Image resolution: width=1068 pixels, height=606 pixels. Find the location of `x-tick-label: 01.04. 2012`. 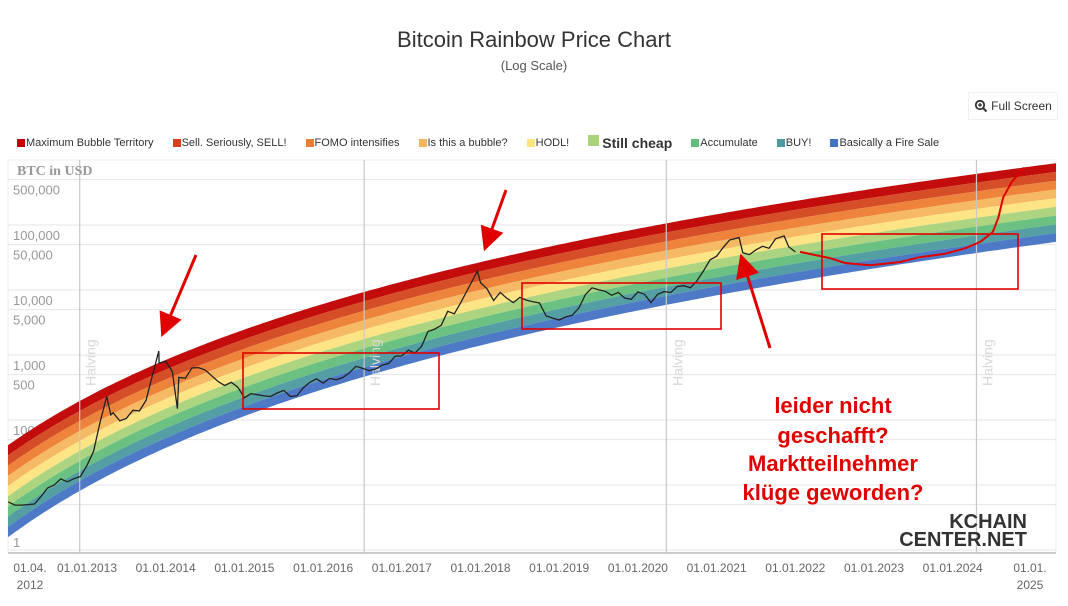

x-tick-label: 01.04. 2012 is located at coordinates (29, 576).